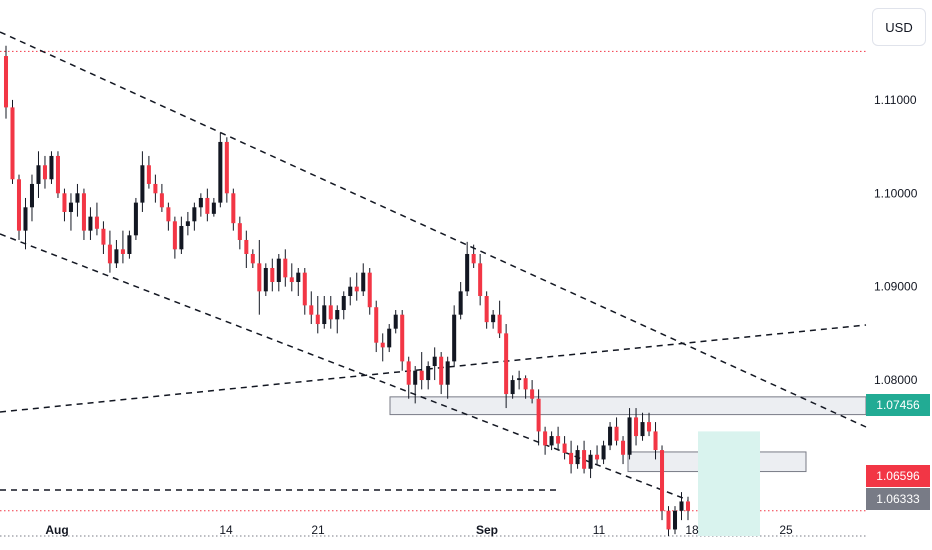 The height and width of the screenshot is (550, 932). I want to click on target-zone, so click(729, 483).